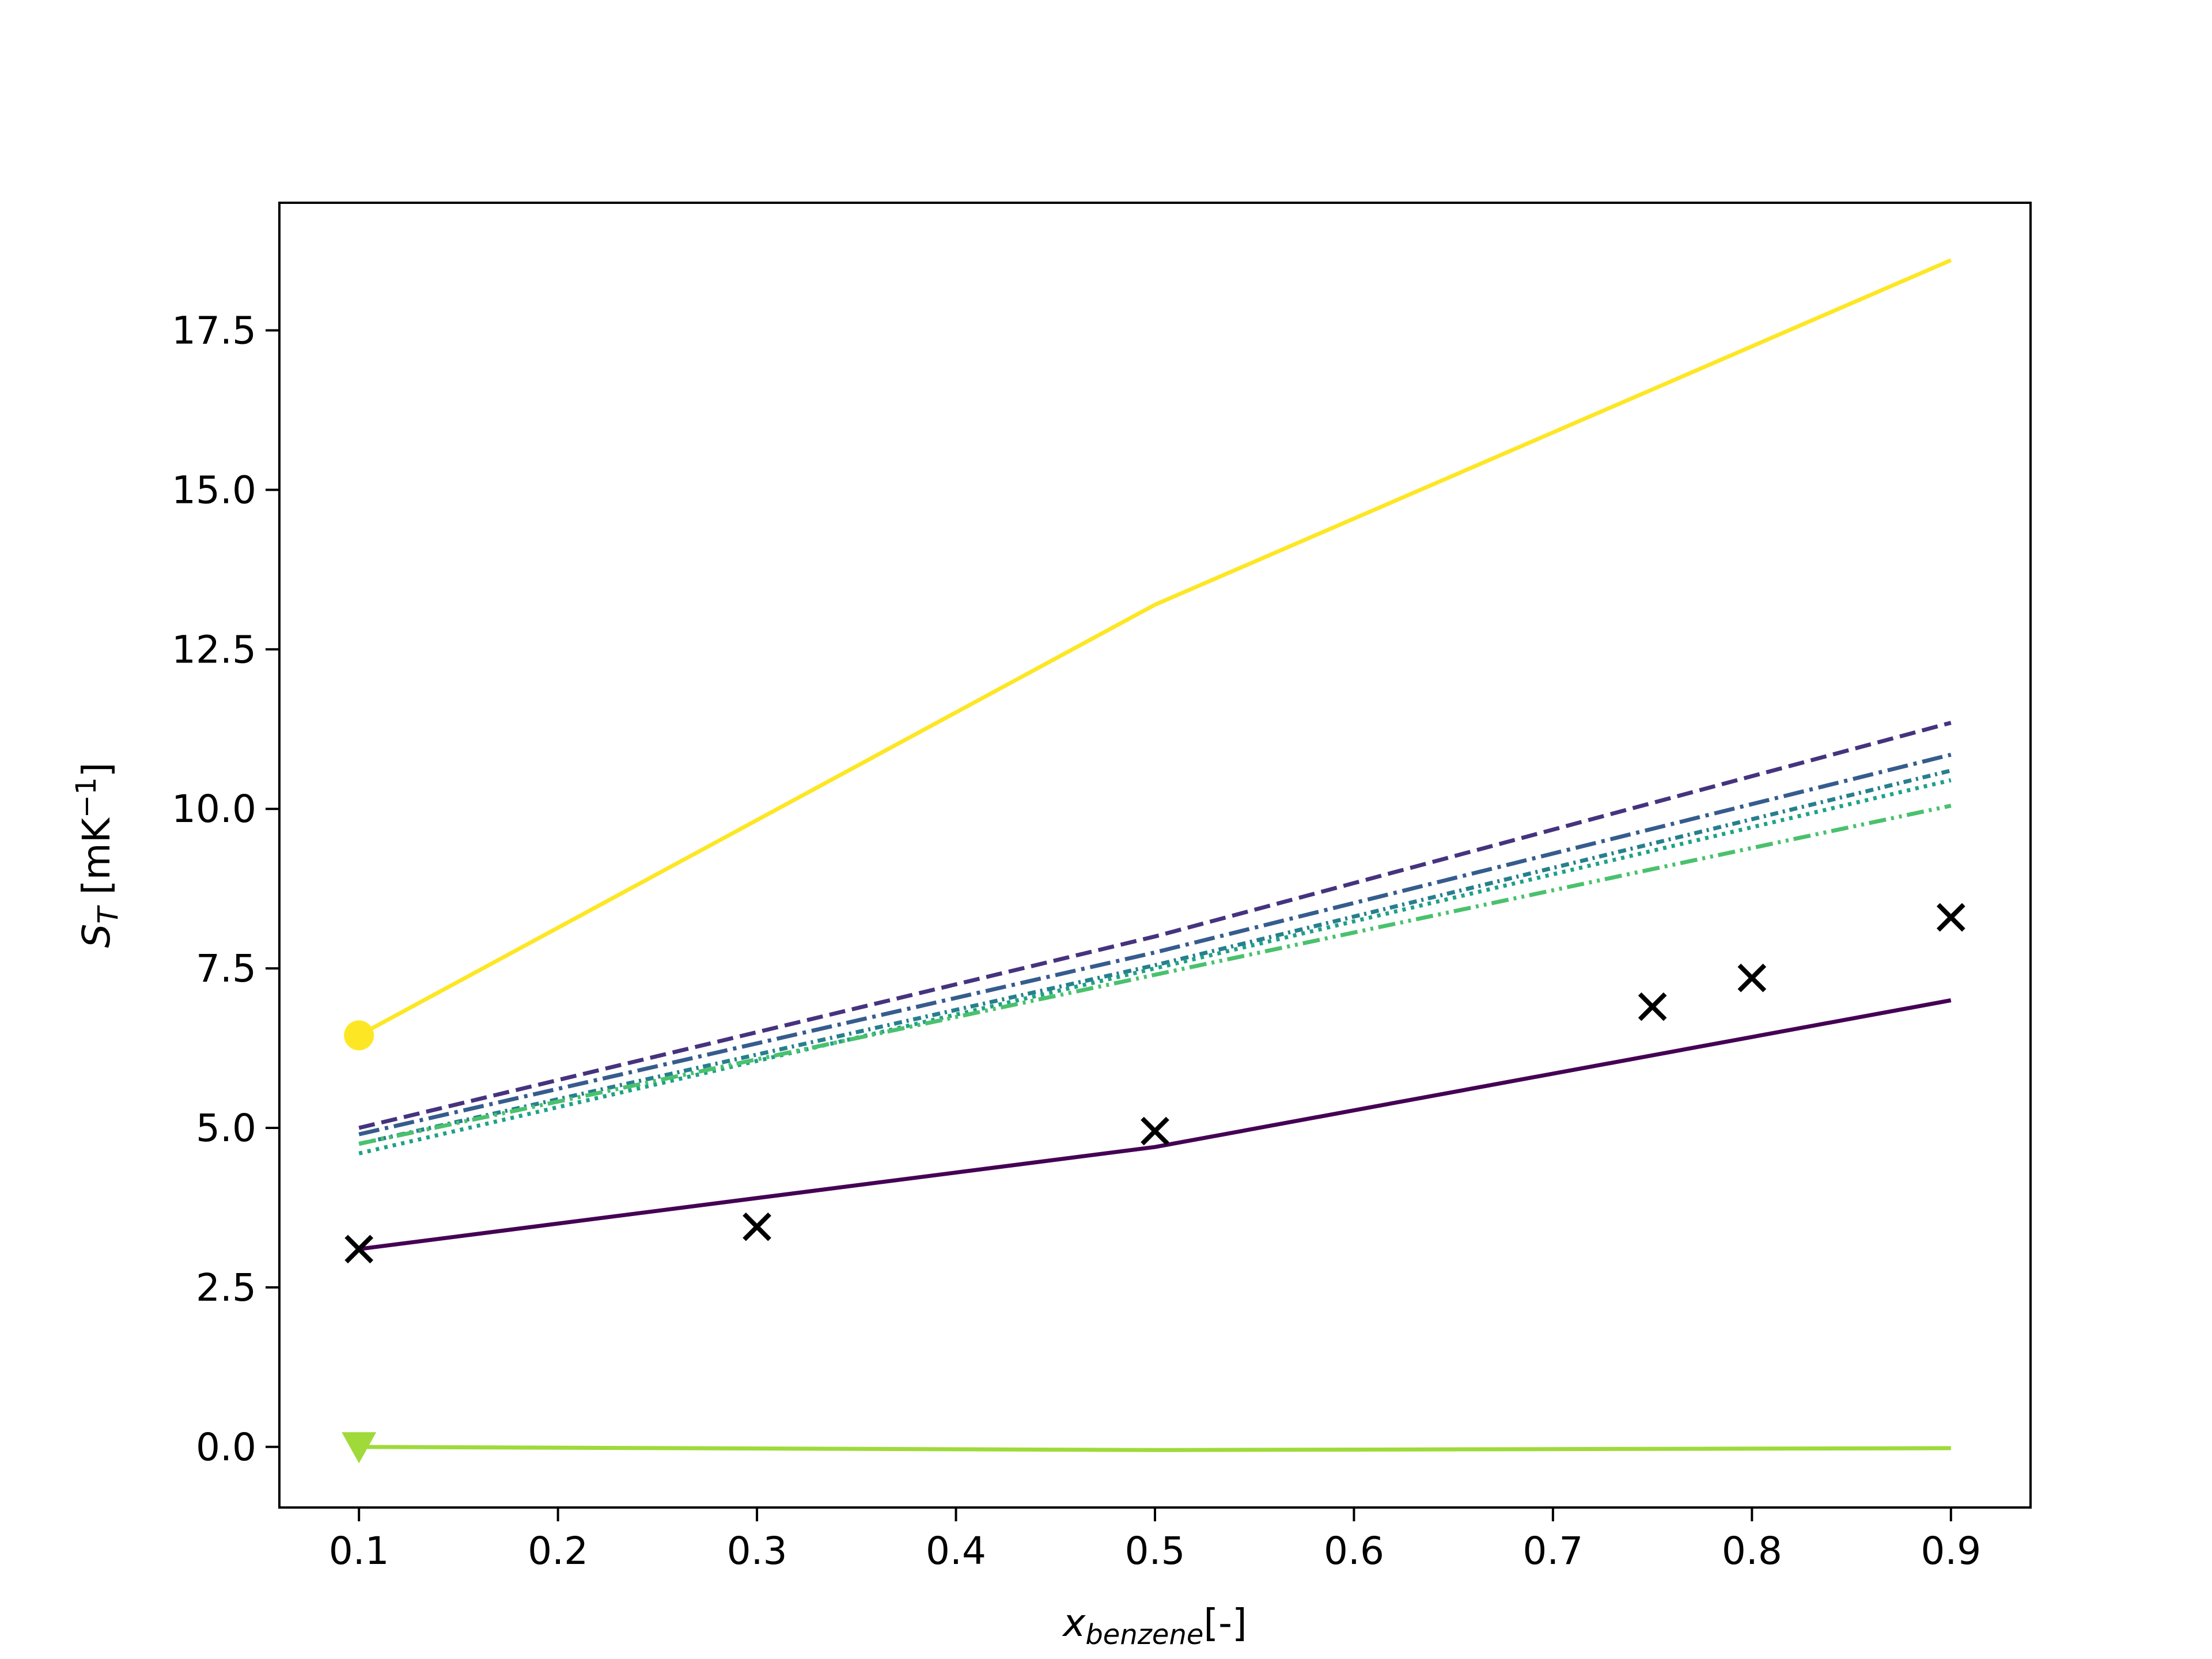  I want to click on series-marker-circle, so click(359, 1035).